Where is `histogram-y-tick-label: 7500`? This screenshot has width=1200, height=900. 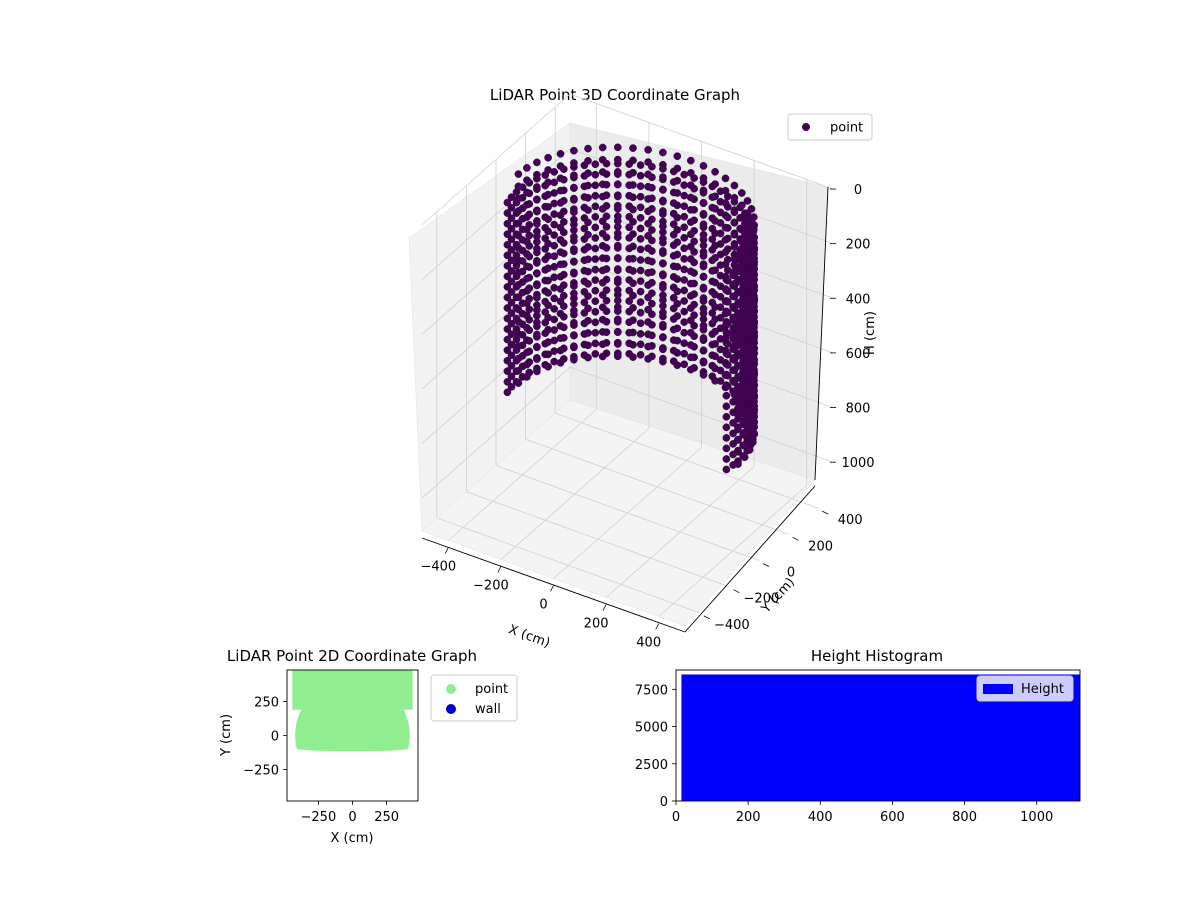
histogram-y-tick-label: 7500 is located at coordinates (651, 690).